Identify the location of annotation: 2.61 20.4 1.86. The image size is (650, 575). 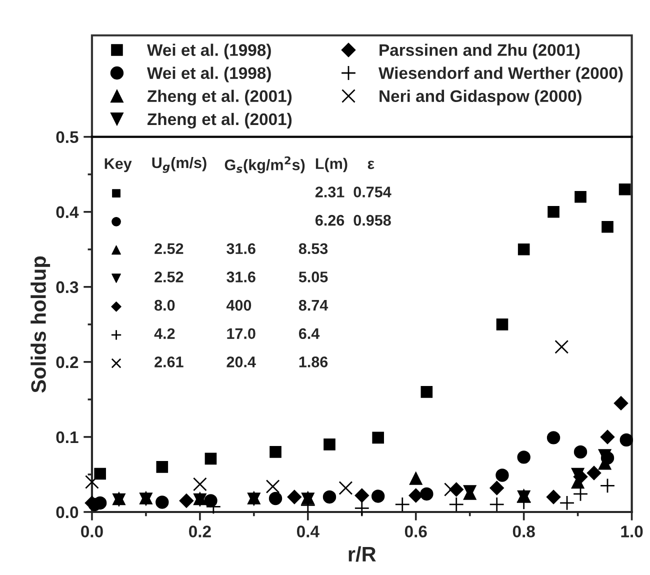
(241, 362).